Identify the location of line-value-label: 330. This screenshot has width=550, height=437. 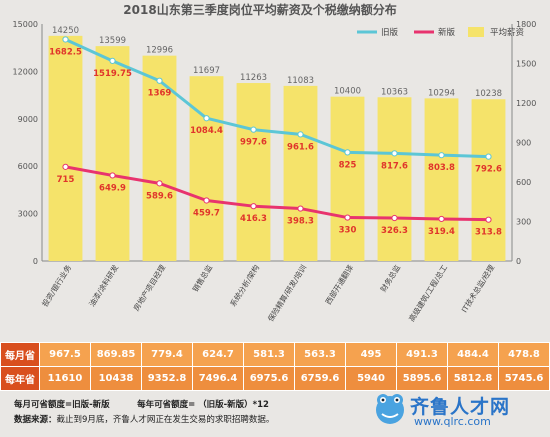
(348, 231).